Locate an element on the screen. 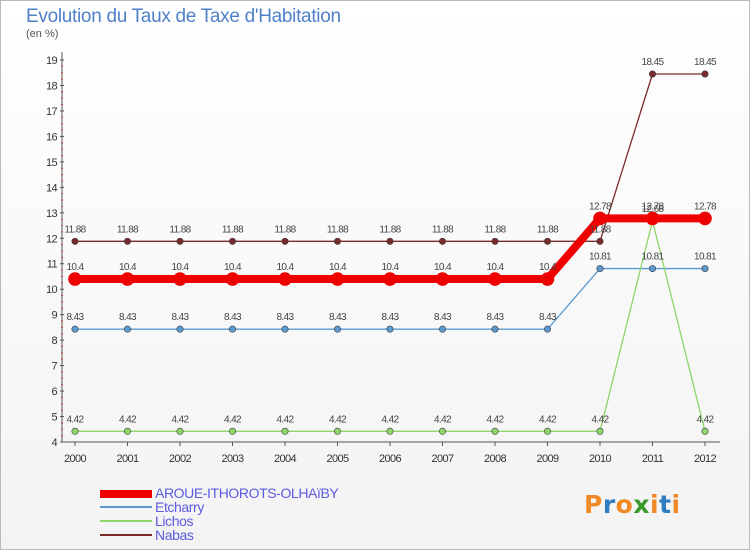 Image resolution: width=750 pixels, height=550 pixels. y-tick-label: 11 is located at coordinates (52, 265).